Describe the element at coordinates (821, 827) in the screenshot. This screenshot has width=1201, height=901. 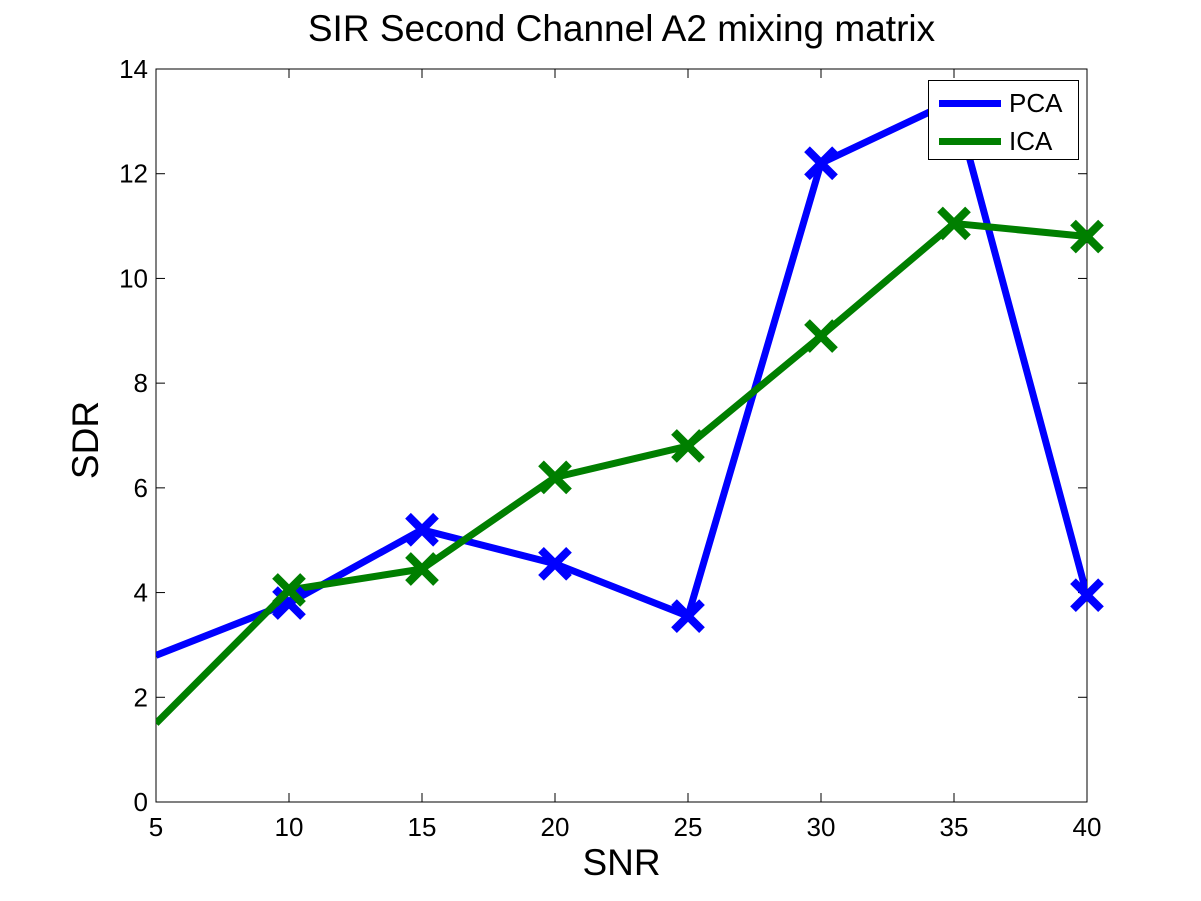
I see `x-tick-label: 30` at that location.